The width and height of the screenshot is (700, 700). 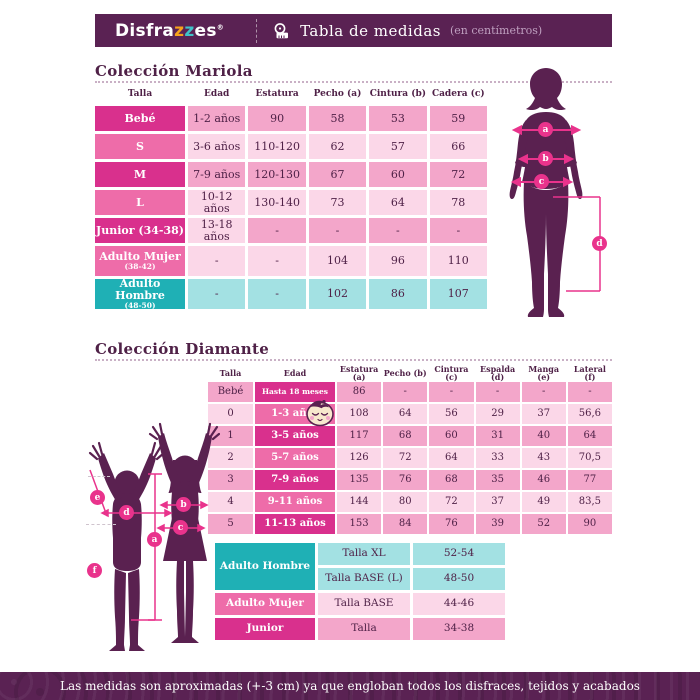 I want to click on diamante-col-header: Pecho (b), so click(x=405, y=372).